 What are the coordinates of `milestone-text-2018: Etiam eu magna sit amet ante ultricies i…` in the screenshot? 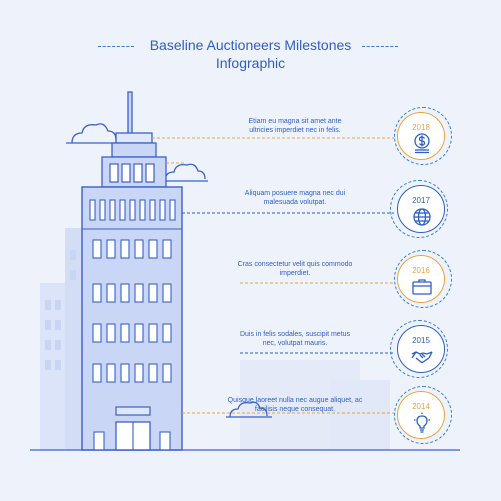 It's located at (295, 126).